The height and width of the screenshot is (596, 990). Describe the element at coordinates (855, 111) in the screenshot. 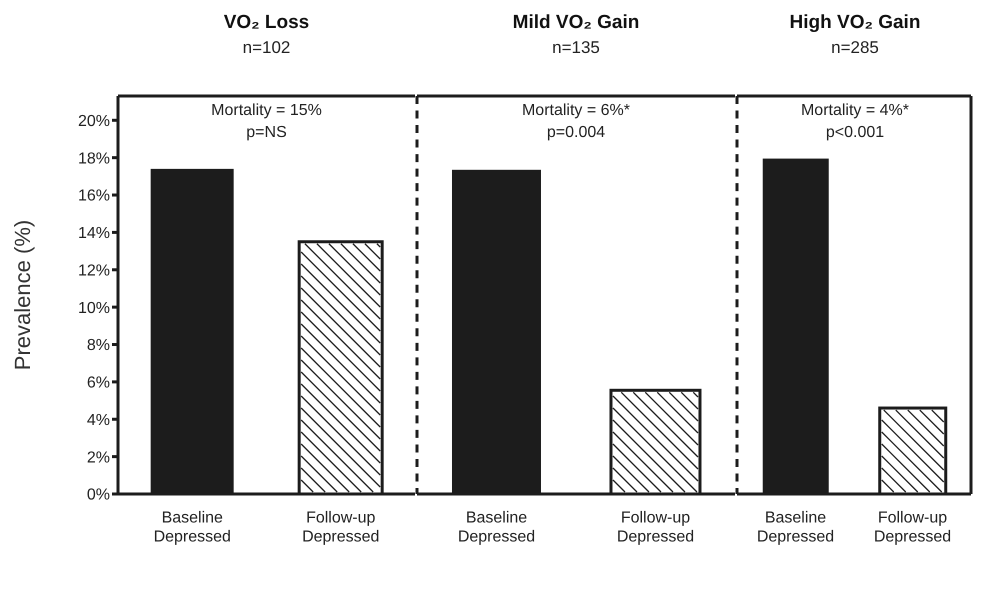

I see `annotation: Mortality = 4%*` at that location.